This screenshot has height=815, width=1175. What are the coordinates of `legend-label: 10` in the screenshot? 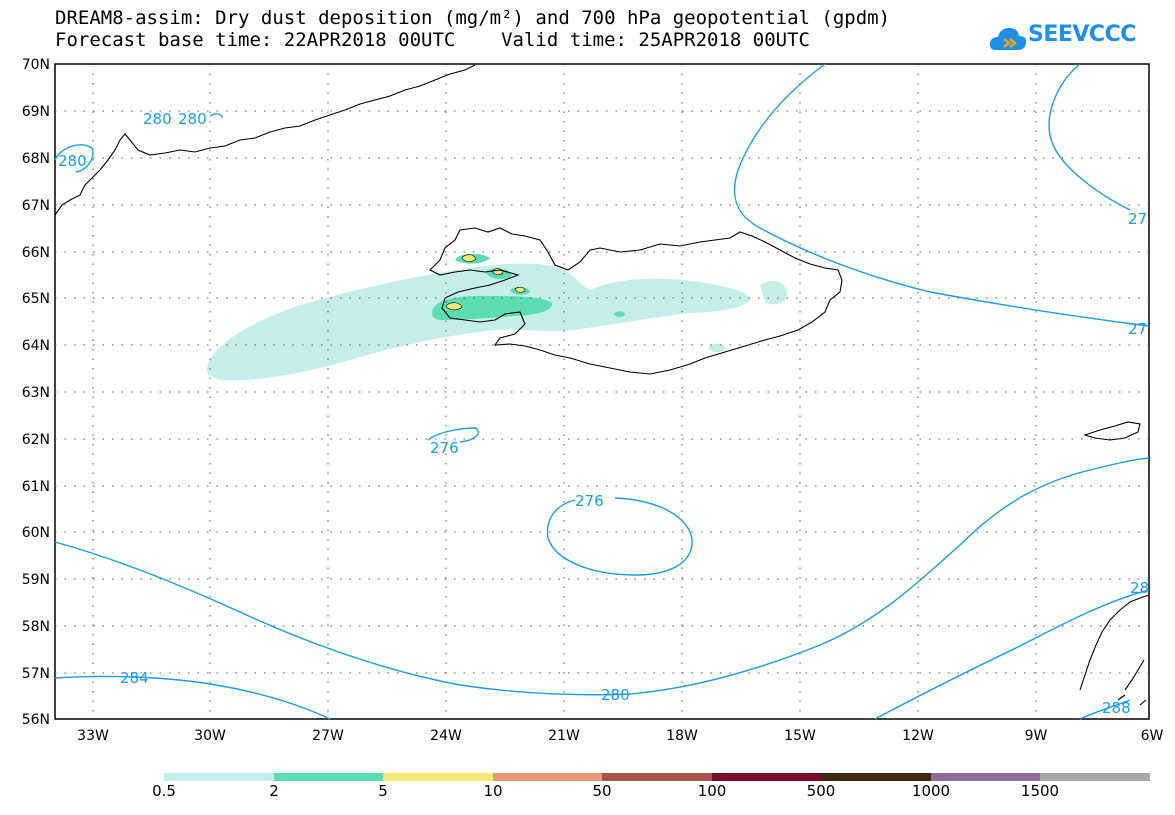 It's located at (493, 791).